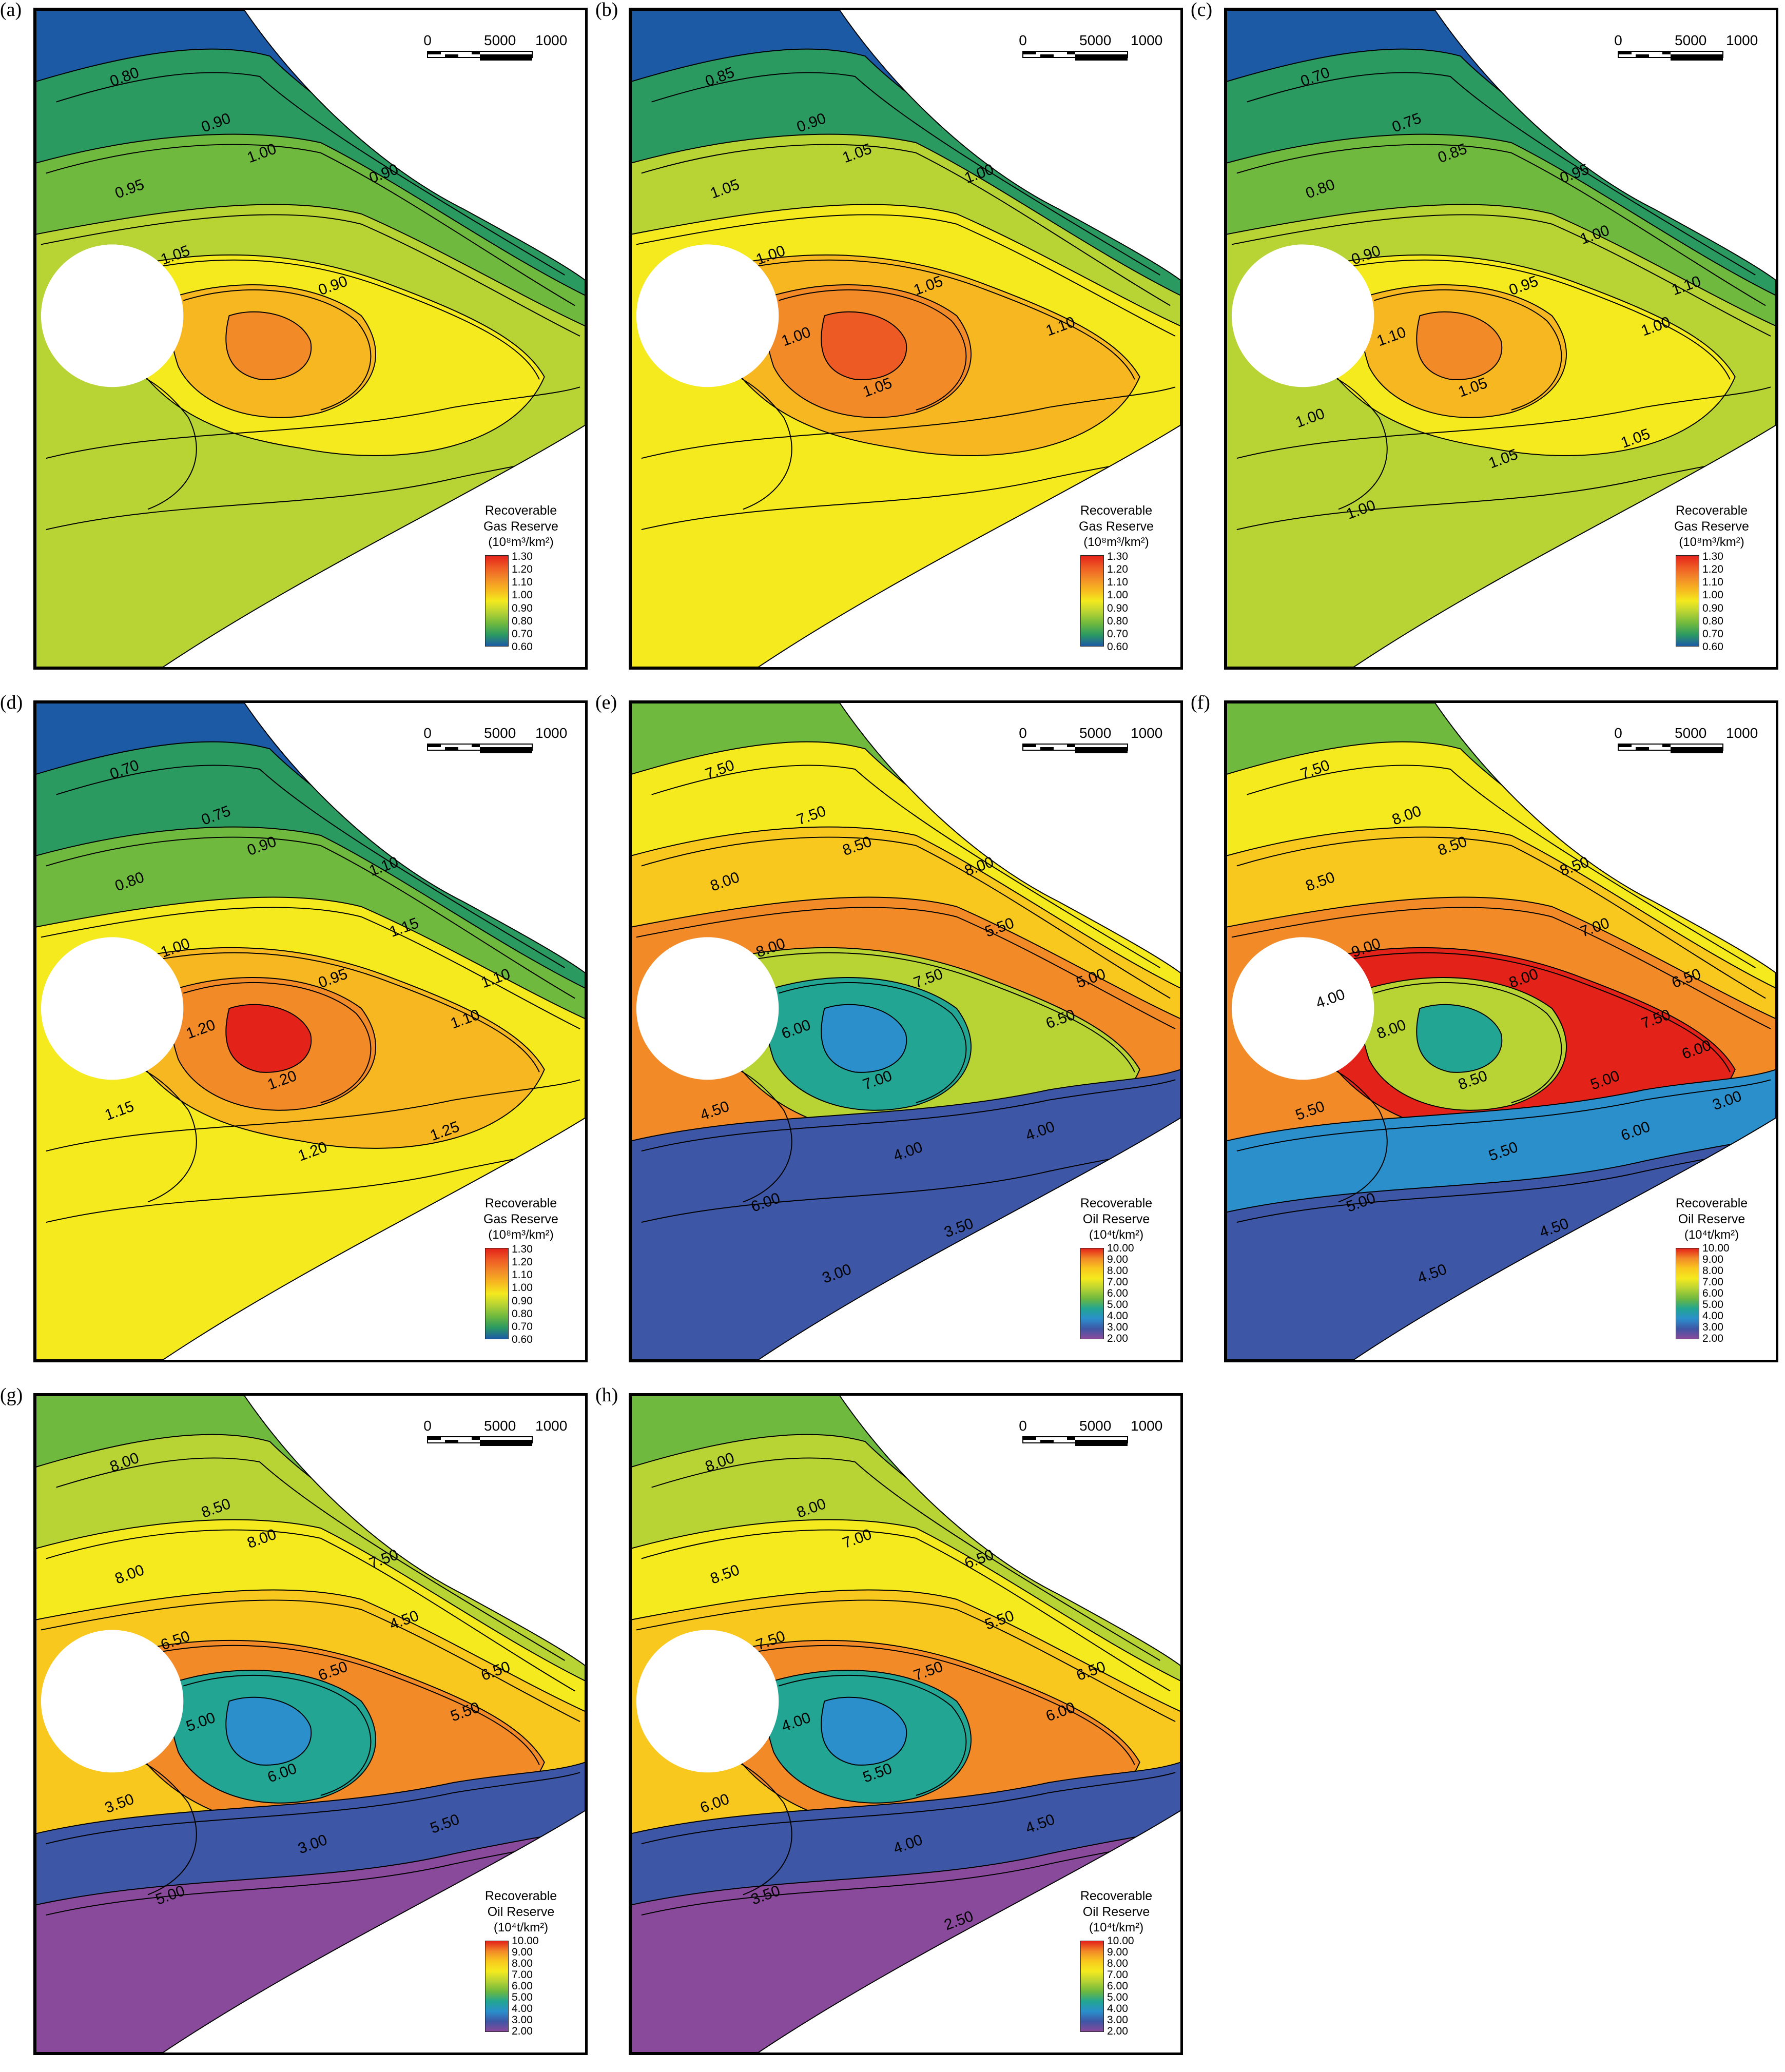 The height and width of the screenshot is (2072, 1785). I want to click on legend-tick-label: 7.00, so click(522, 1975).